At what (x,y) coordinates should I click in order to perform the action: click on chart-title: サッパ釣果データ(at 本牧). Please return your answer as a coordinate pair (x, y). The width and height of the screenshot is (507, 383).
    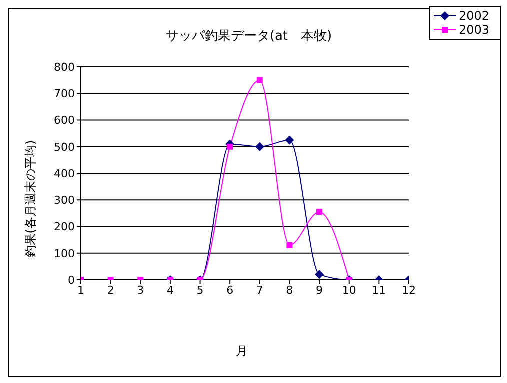
    Looking at the image, I should click on (249, 36).